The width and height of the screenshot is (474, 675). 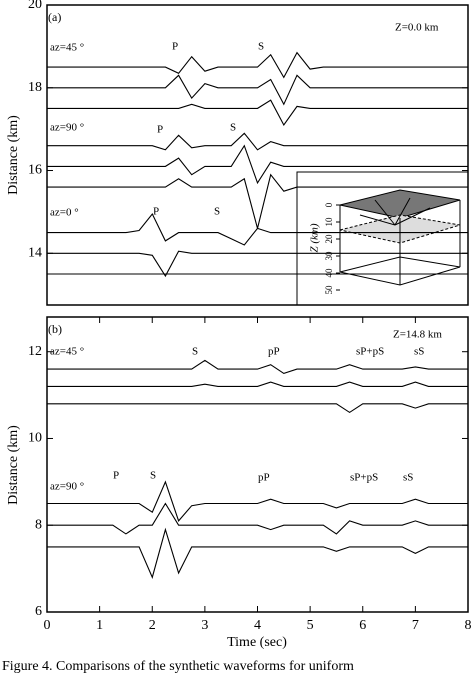 I want to click on inset-tick-label: 20, so click(x=329, y=239).